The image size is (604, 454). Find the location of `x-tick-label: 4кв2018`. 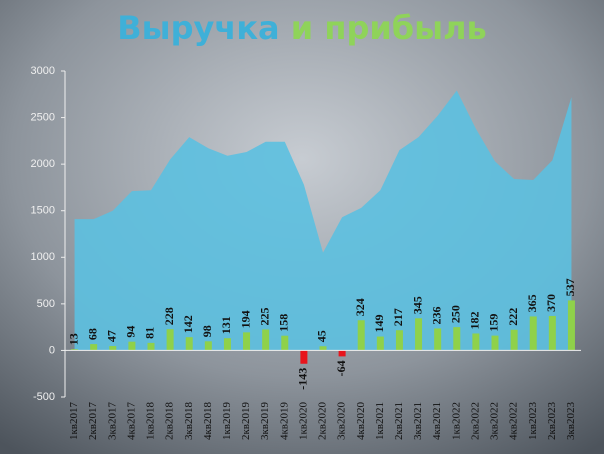

x-tick-label: 4кв2018 is located at coordinates (208, 421).